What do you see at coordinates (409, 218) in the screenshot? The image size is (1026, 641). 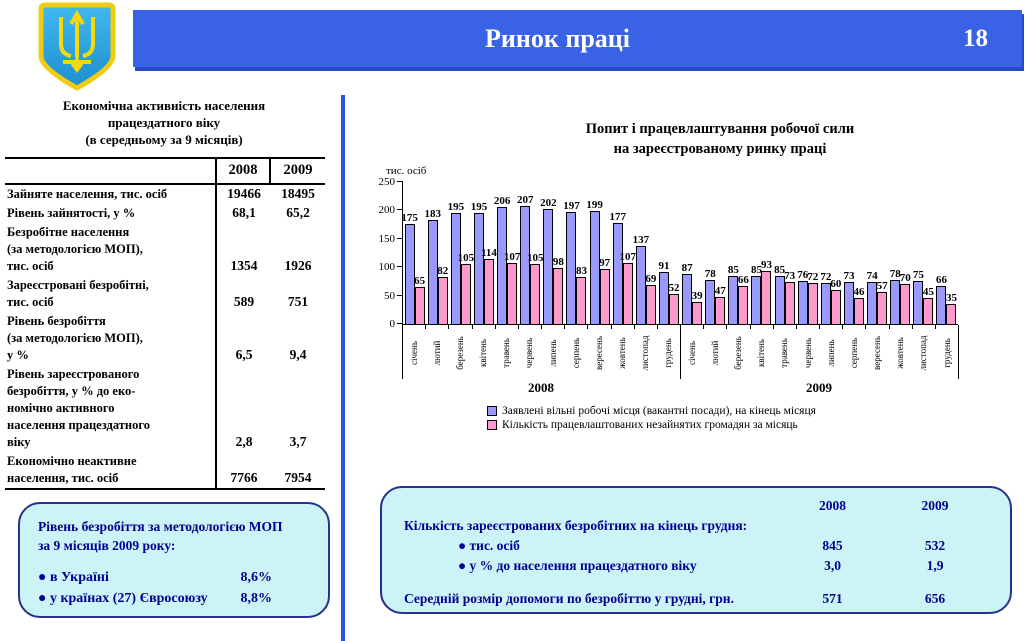 I see `bar-value-label: 175` at bounding box center [409, 218].